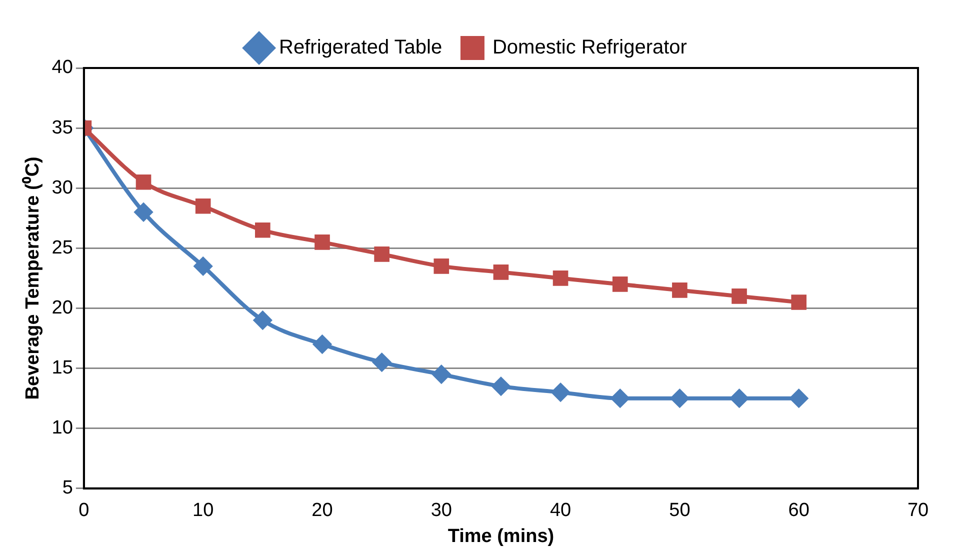 The height and width of the screenshot is (557, 958). What do you see at coordinates (62, 368) in the screenshot?
I see `y-tick-label: 15` at bounding box center [62, 368].